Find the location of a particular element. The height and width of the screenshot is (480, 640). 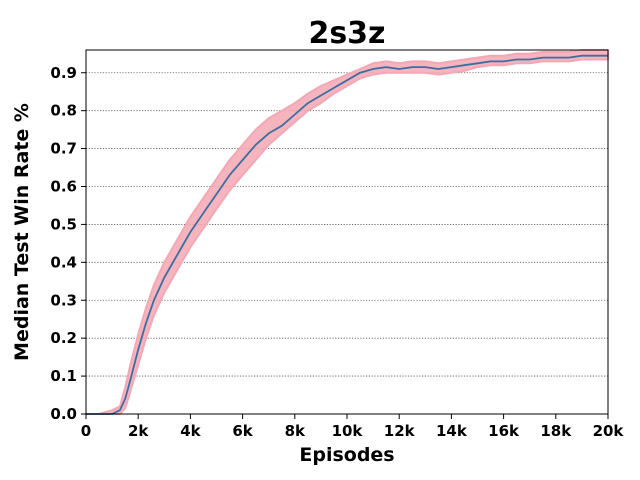

x-axis: 0 2k 4k 6k 8k 10k 12k 14k 16k 18k 20k is located at coordinates (353, 427).